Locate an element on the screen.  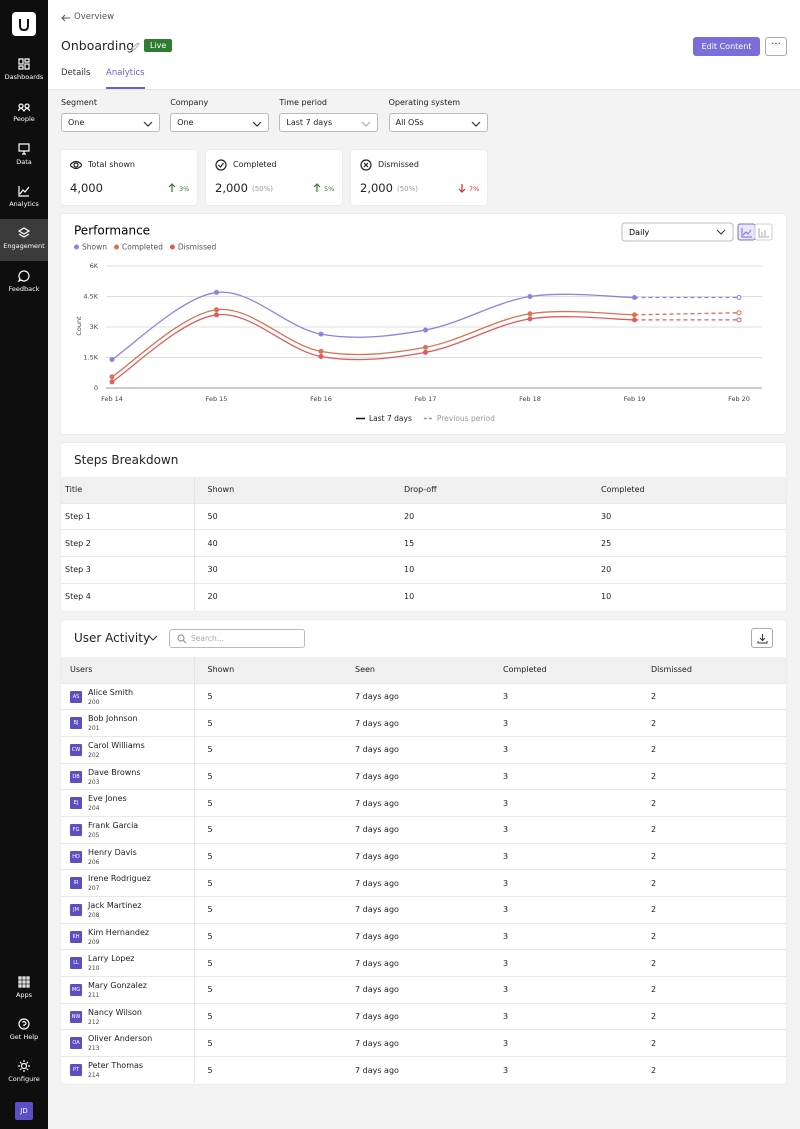
user-name: Jack Martinez is located at coordinates (114, 905).